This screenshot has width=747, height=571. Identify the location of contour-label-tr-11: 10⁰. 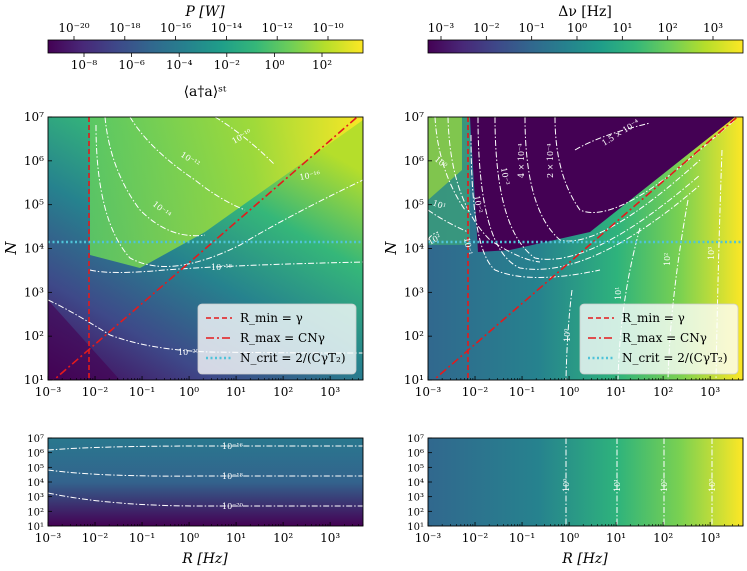
(567, 335).